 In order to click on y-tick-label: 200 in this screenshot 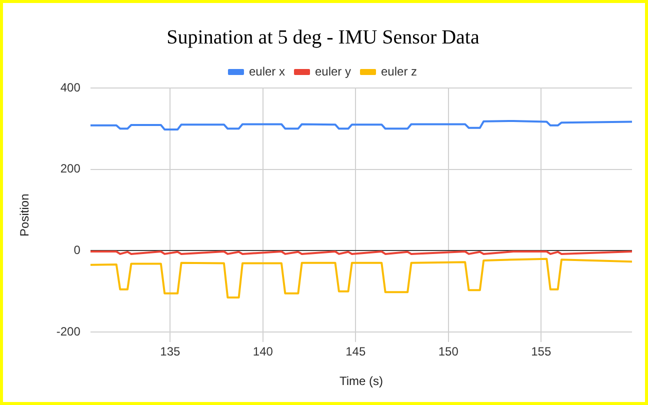, I will do `click(70, 169)`.